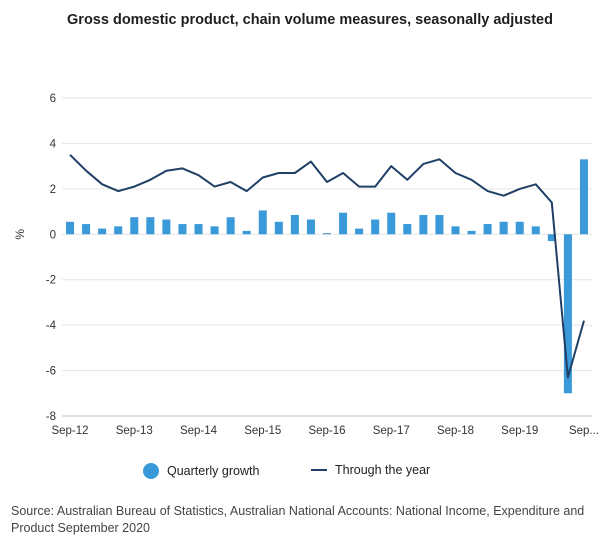 The width and height of the screenshot is (600, 550). What do you see at coordinates (151, 471) in the screenshot?
I see `legend-swatch-bar` at bounding box center [151, 471].